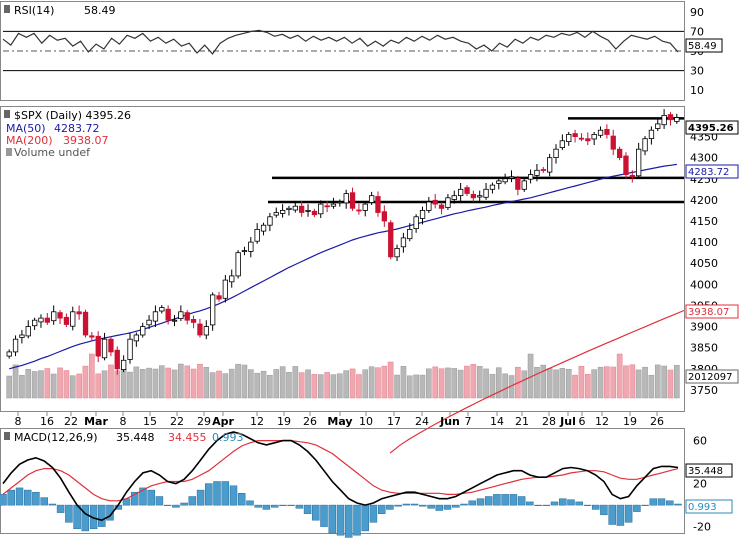  I want to click on x-tick-label: 26, so click(310, 421).